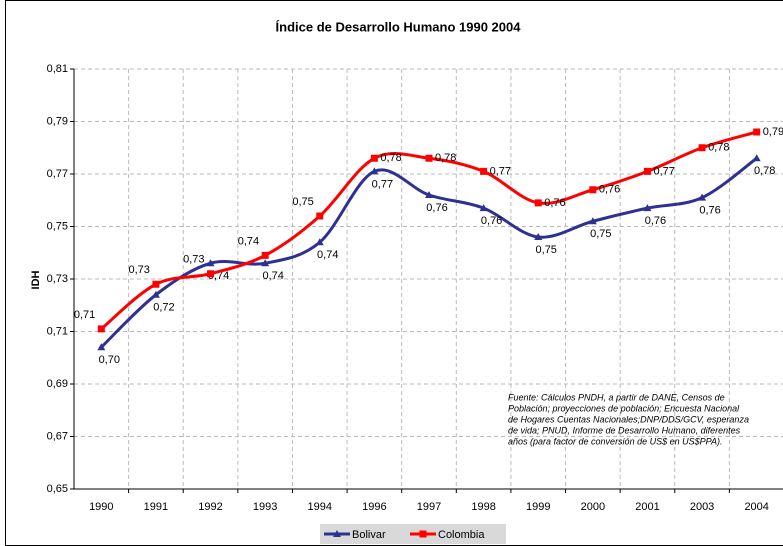 The image size is (783, 546). What do you see at coordinates (57, 174) in the screenshot?
I see `y-tick-label: 0,77` at bounding box center [57, 174].